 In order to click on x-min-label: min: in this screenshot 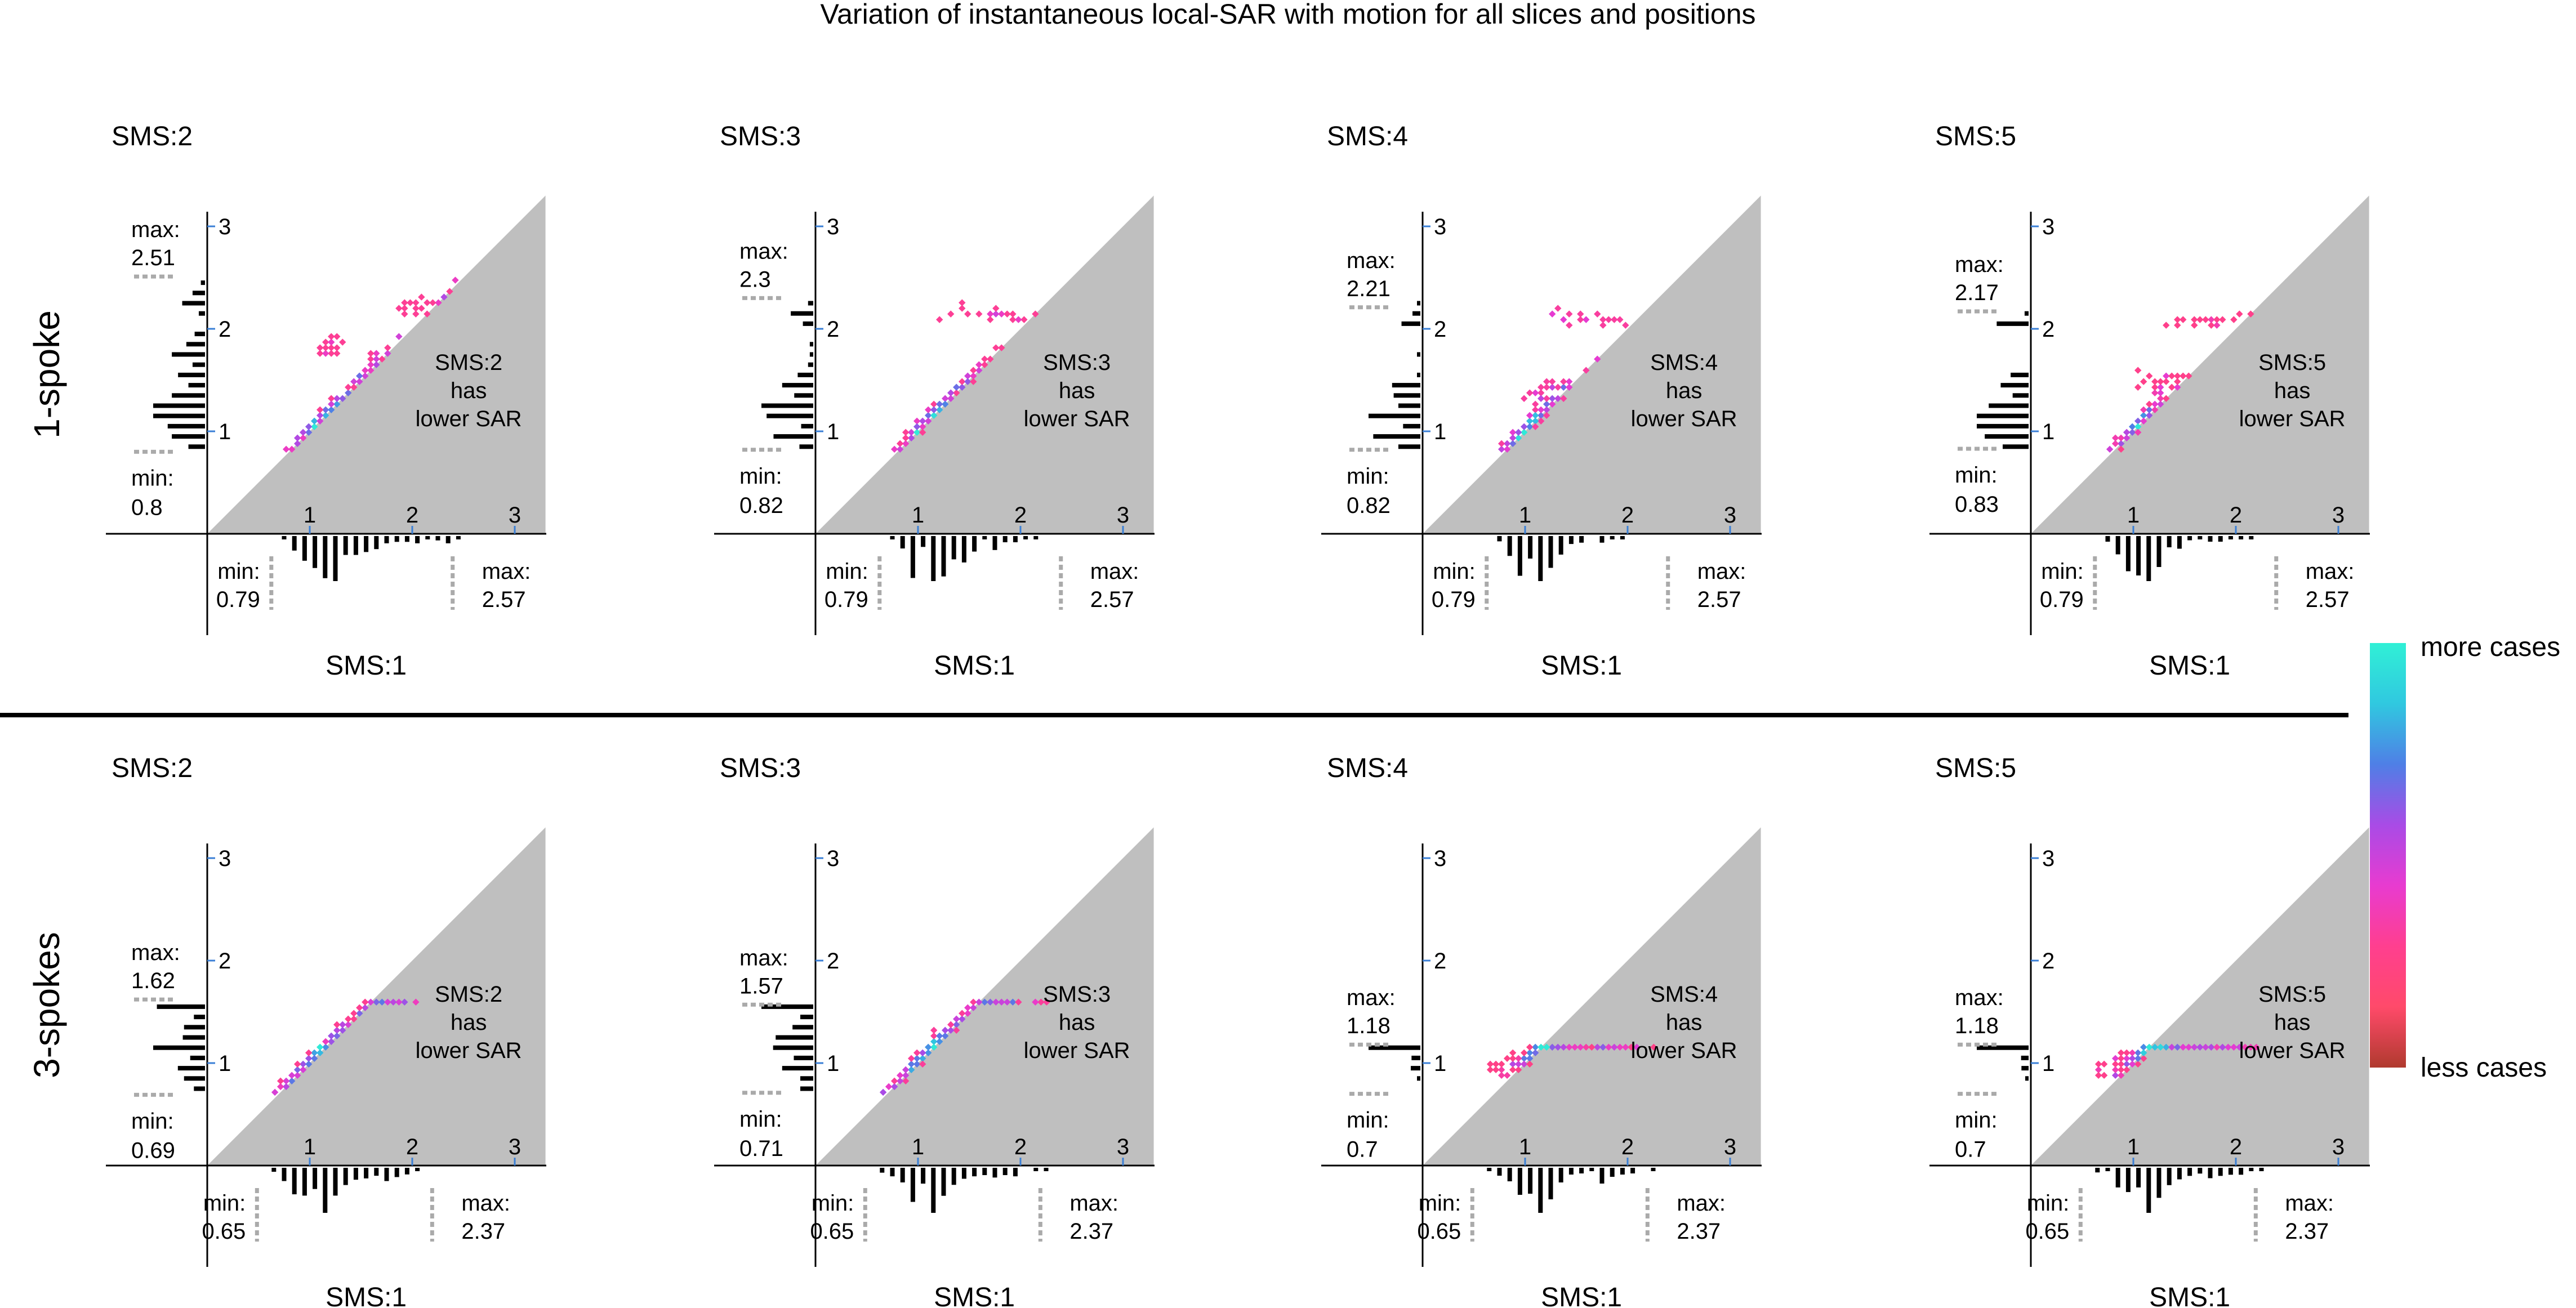, I will do `click(1454, 572)`.